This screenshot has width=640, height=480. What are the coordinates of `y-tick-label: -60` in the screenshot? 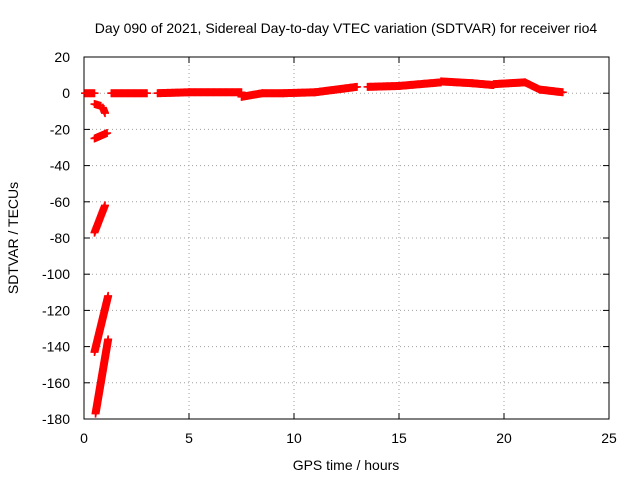 It's located at (60, 202).